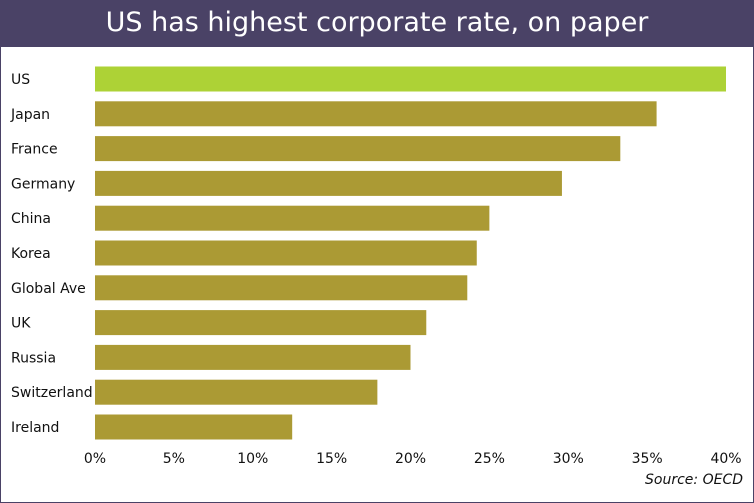 This screenshot has height=503, width=754. I want to click on chart-title: US has highest corporate rate, on paper, so click(377, 24).